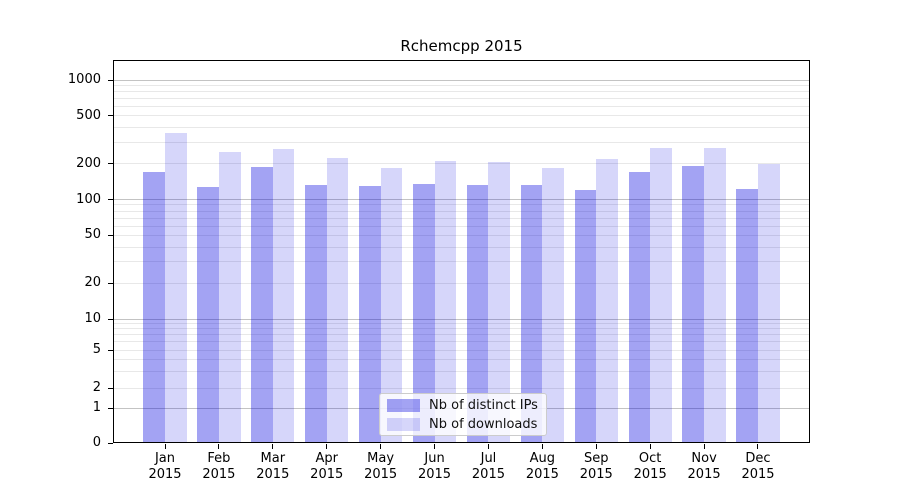  I want to click on bar-nb-of-downloads-jul, so click(499, 302).